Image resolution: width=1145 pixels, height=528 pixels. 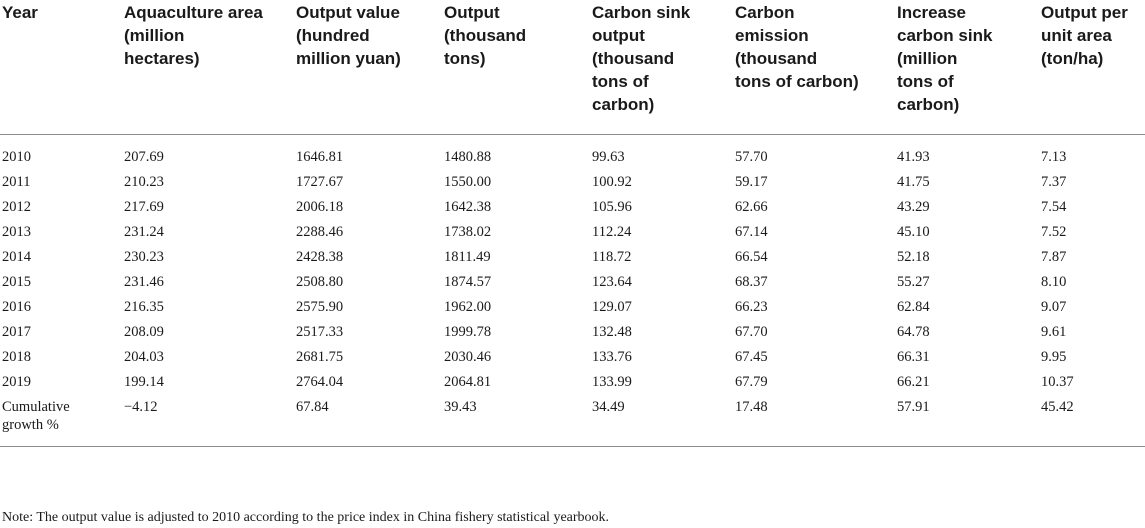 I want to click on cell-carbon-sink-output: 105.96, so click(x=612, y=207).